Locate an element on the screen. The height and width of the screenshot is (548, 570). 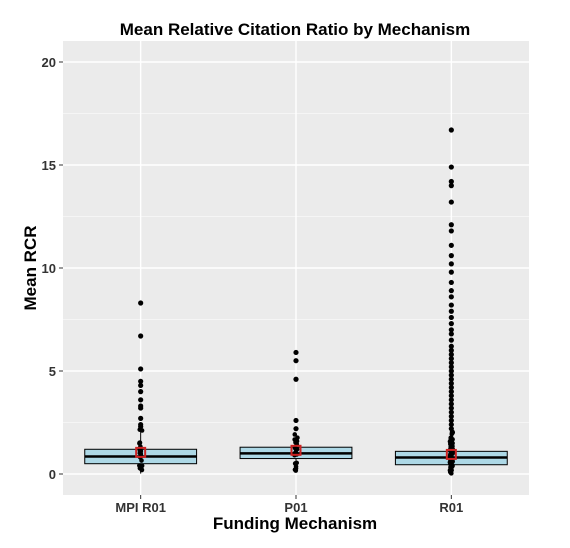
y-axis-title: Mean RCR is located at coordinates (30, 267).